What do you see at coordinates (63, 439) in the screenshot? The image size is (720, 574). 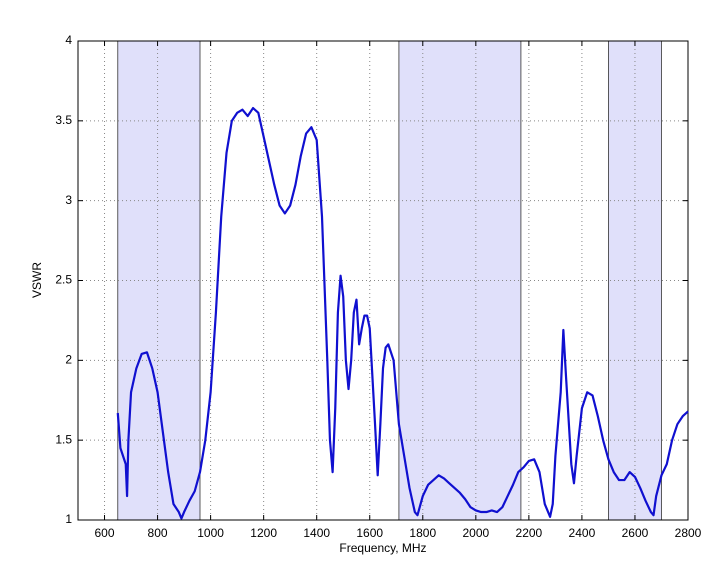 I see `y-tick-label: 1.5` at bounding box center [63, 439].